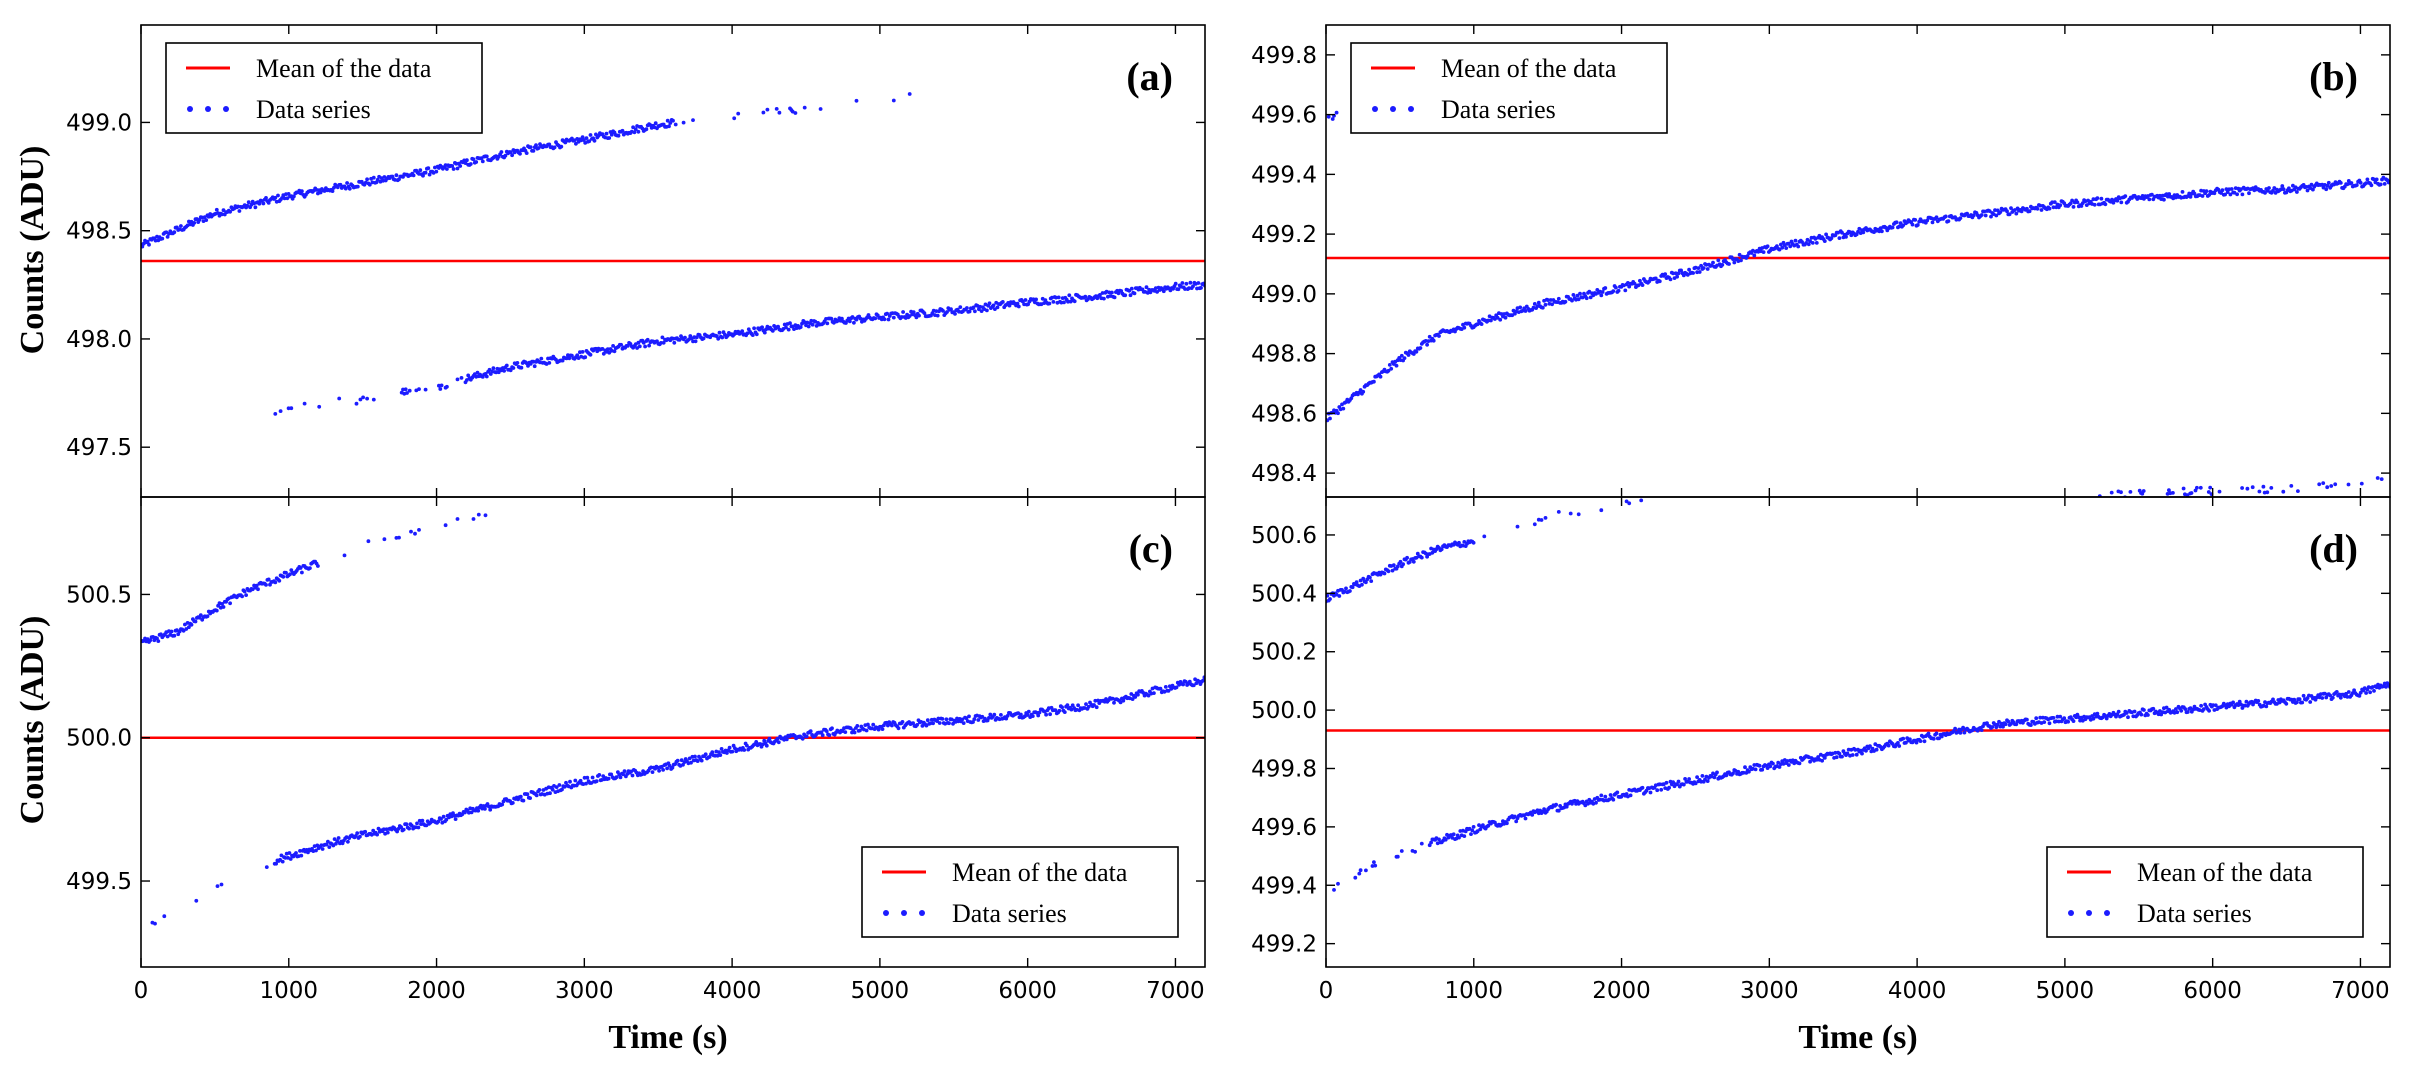 The height and width of the screenshot is (1071, 2413). I want to click on legend-series-label: Data series, so click(2194, 913).